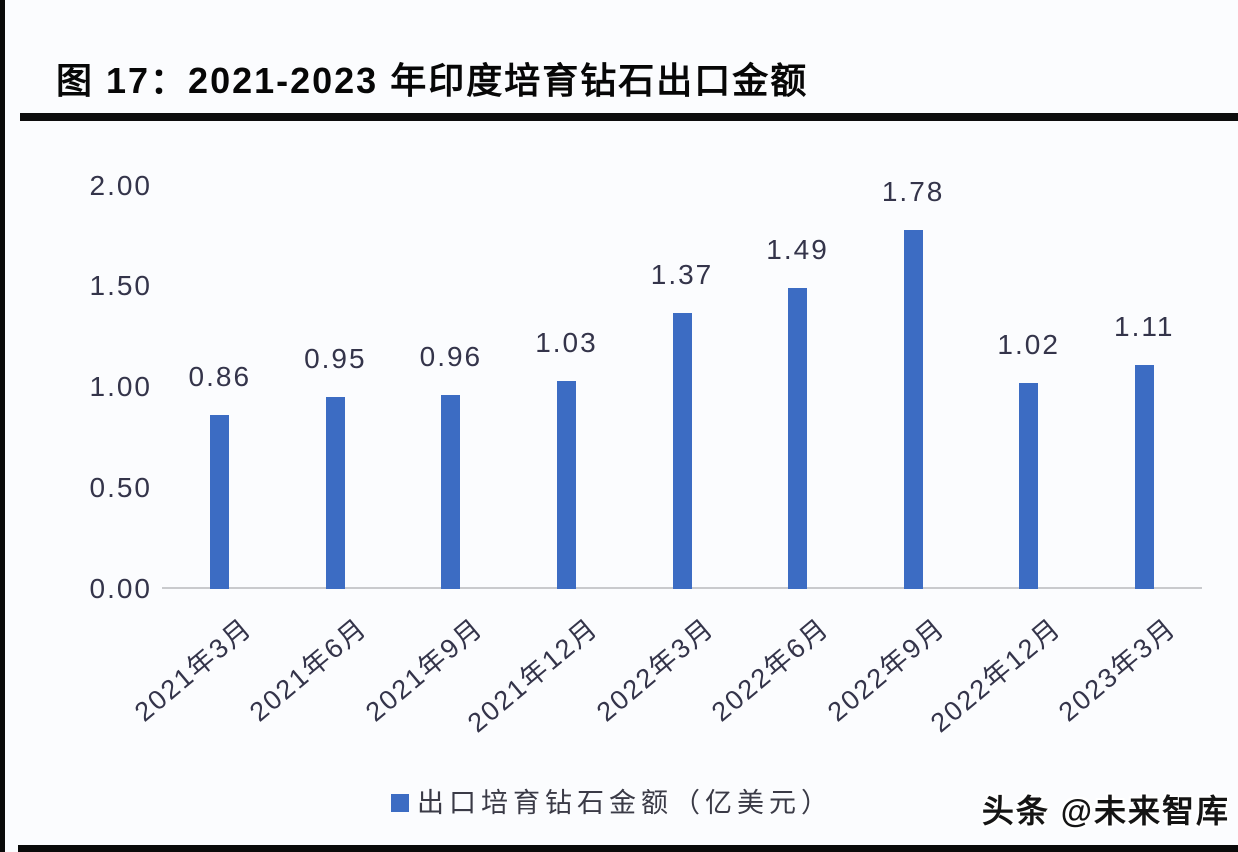 The image size is (1238, 852). I want to click on title-underline-rule, so click(629, 117).